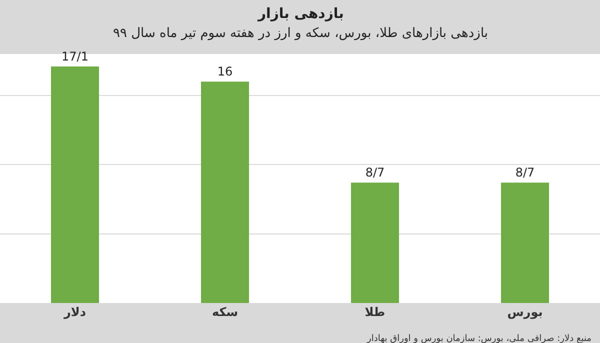 The height and width of the screenshot is (343, 600). I want to click on data-label: 17/1, so click(75, 56).